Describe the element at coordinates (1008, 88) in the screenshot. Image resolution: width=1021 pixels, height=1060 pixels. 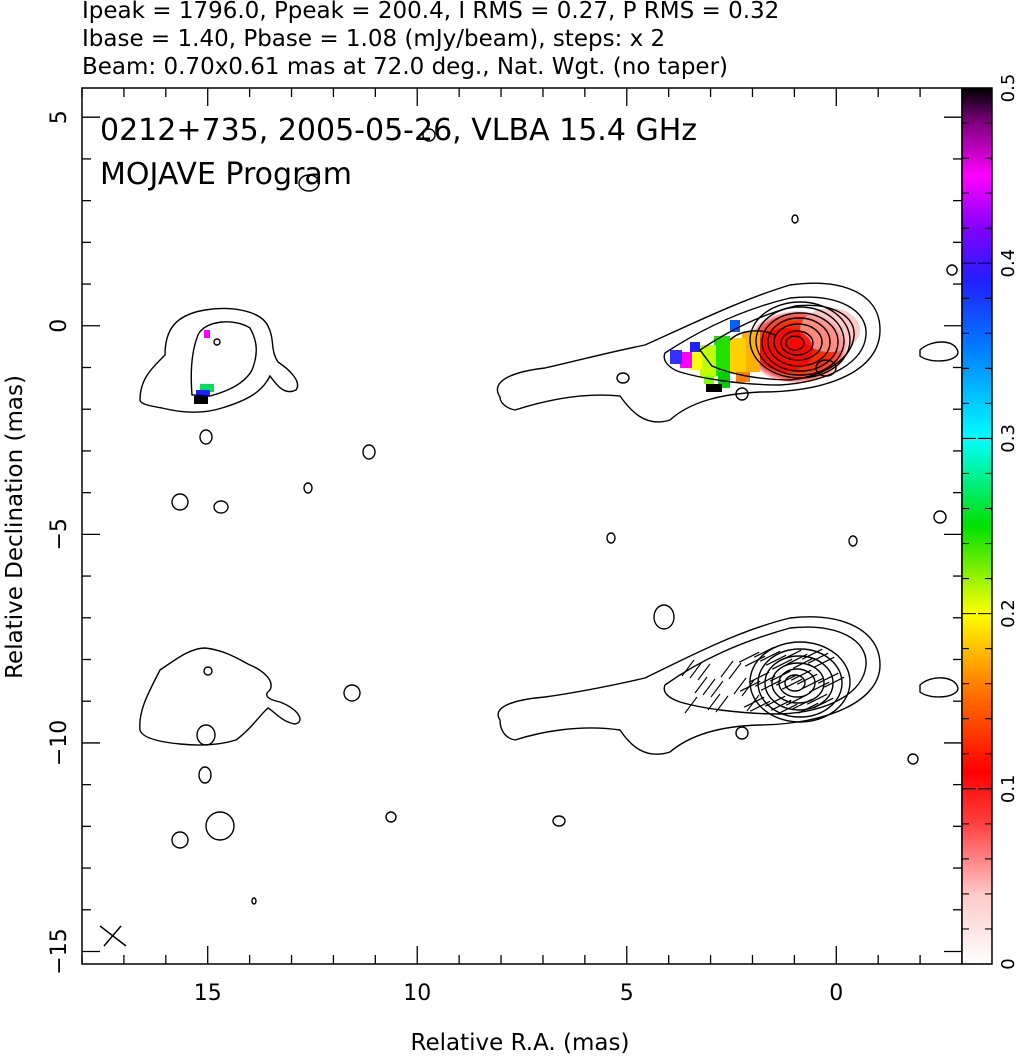
I see `colorbar-tick-label: 0.5` at that location.